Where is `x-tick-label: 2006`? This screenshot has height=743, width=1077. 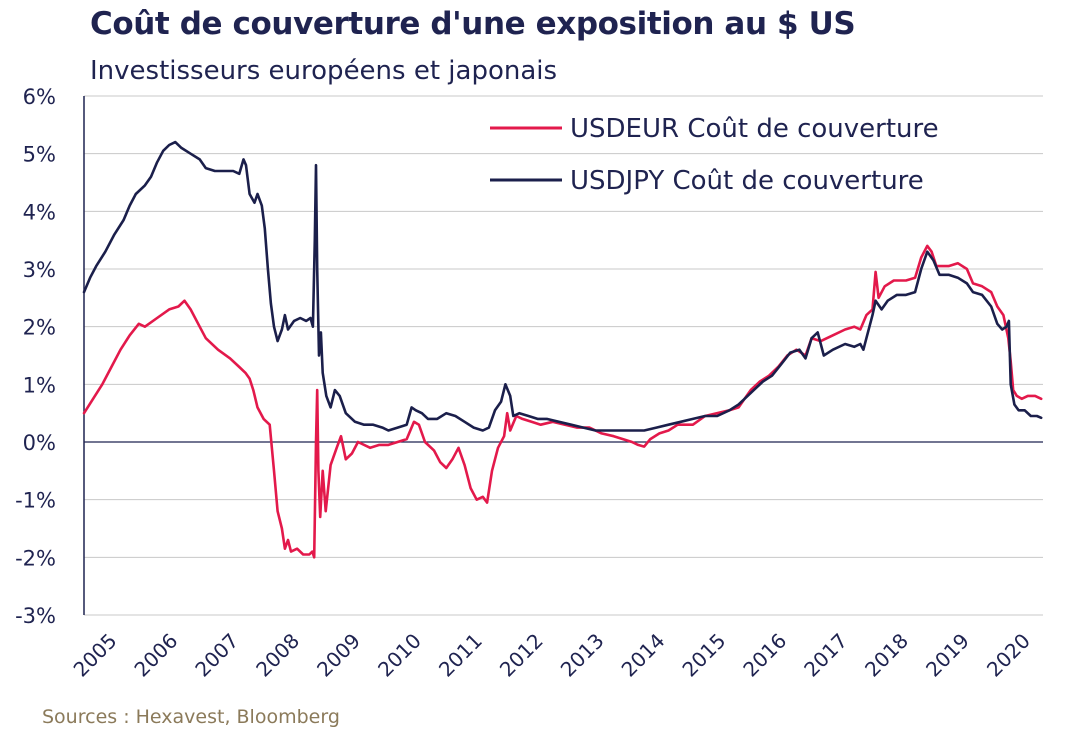
x-tick-label: 2006 is located at coordinates (155, 655).